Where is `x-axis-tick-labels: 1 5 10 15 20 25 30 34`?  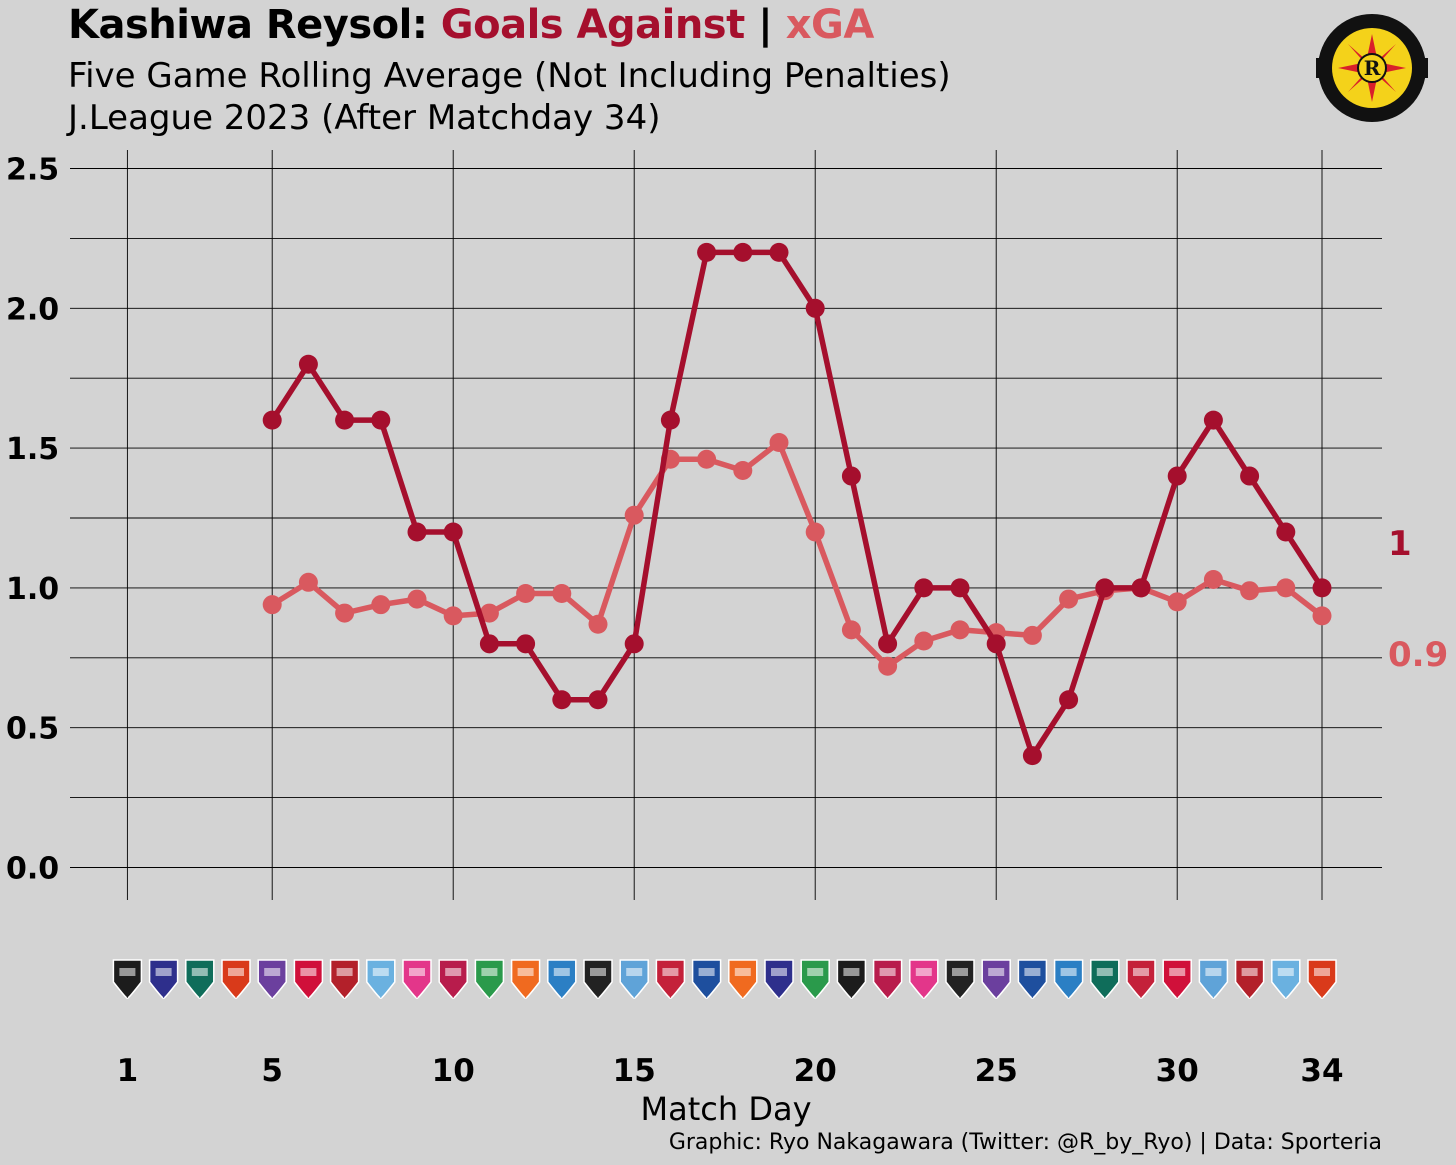 x-axis-tick-labels: 1 5 10 15 20 25 30 34 is located at coordinates (730, 1071).